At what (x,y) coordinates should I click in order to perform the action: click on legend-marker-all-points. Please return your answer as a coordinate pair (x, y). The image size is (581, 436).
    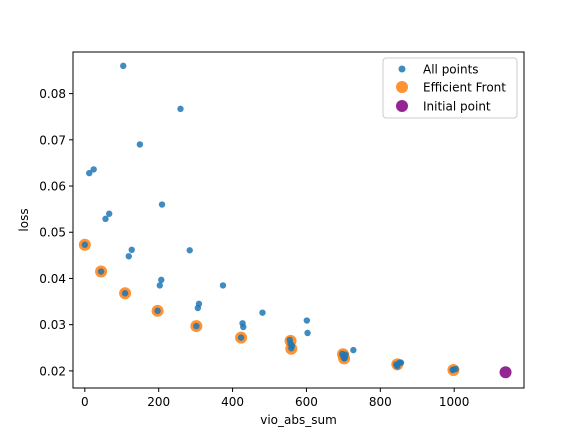
    Looking at the image, I should click on (402, 69).